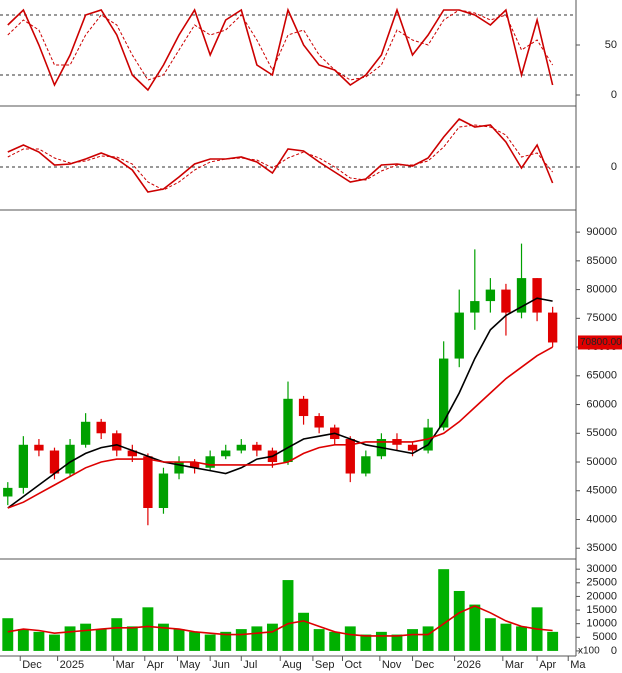 The width and height of the screenshot is (622, 673). Describe the element at coordinates (601, 610) in the screenshot. I see `y-tick-label: 15000` at that location.